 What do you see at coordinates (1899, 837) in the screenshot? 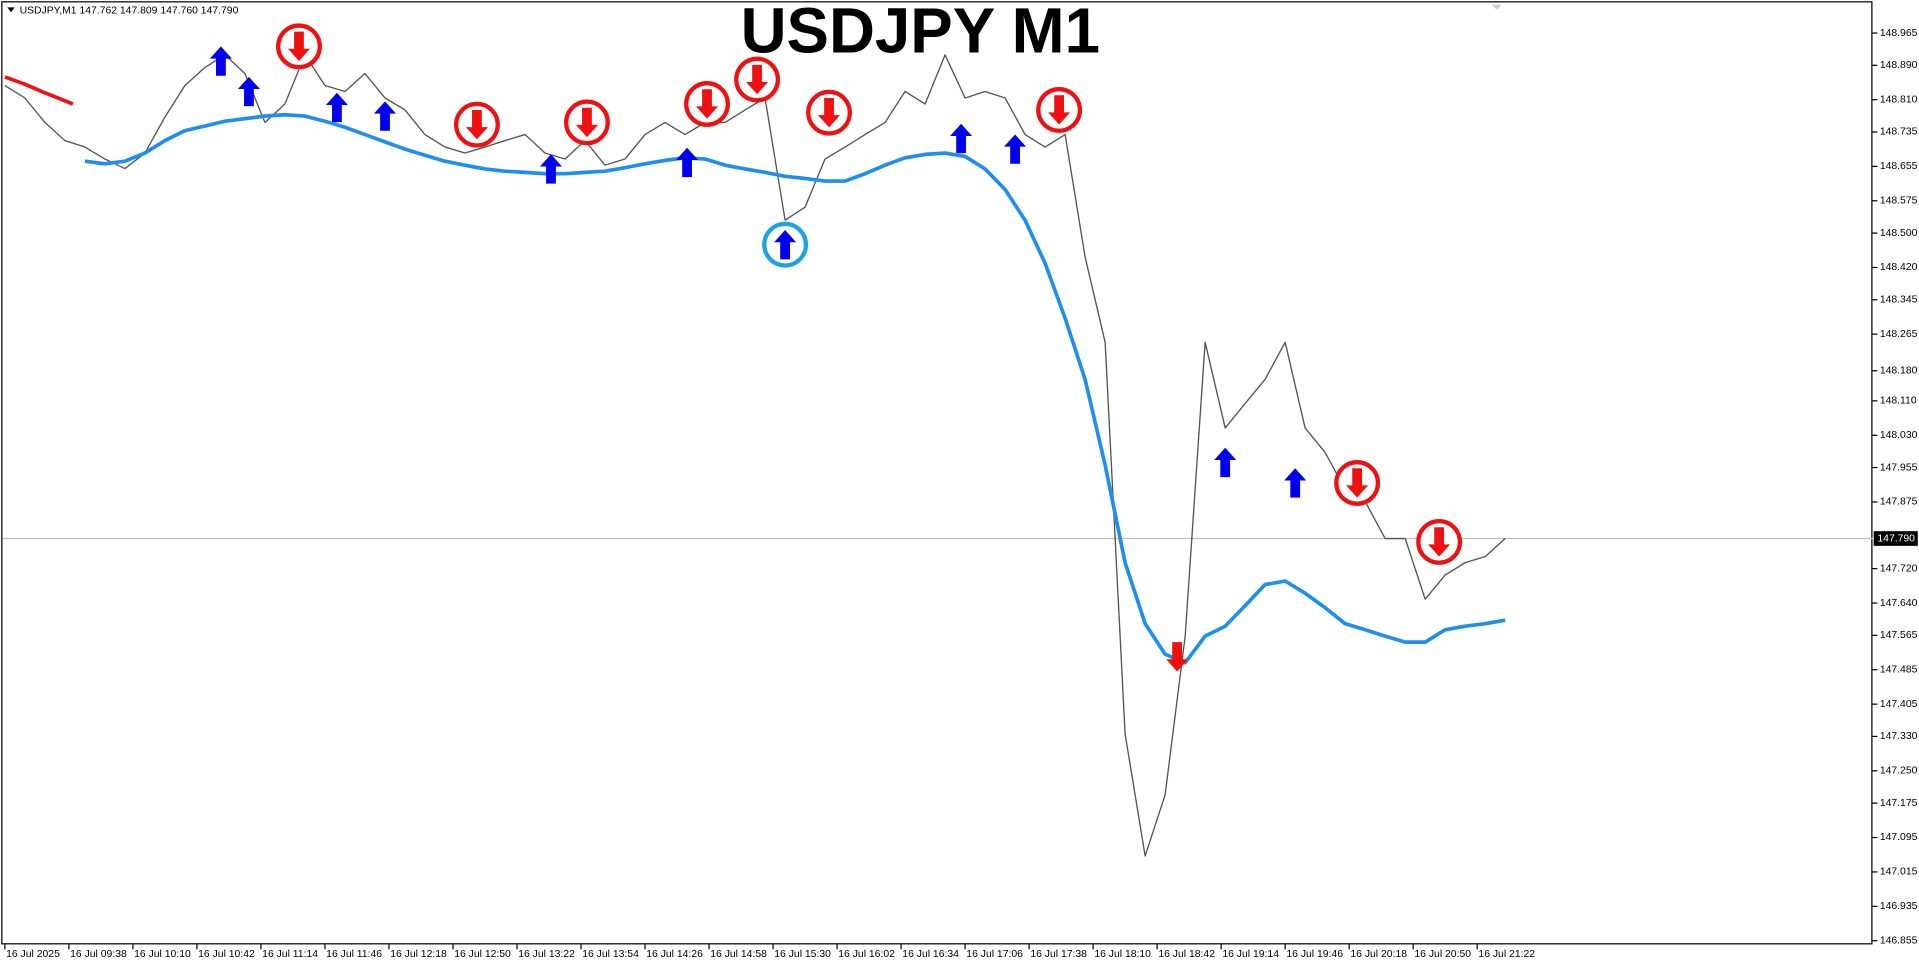
I see `y-tick-label: 147.095` at bounding box center [1899, 837].